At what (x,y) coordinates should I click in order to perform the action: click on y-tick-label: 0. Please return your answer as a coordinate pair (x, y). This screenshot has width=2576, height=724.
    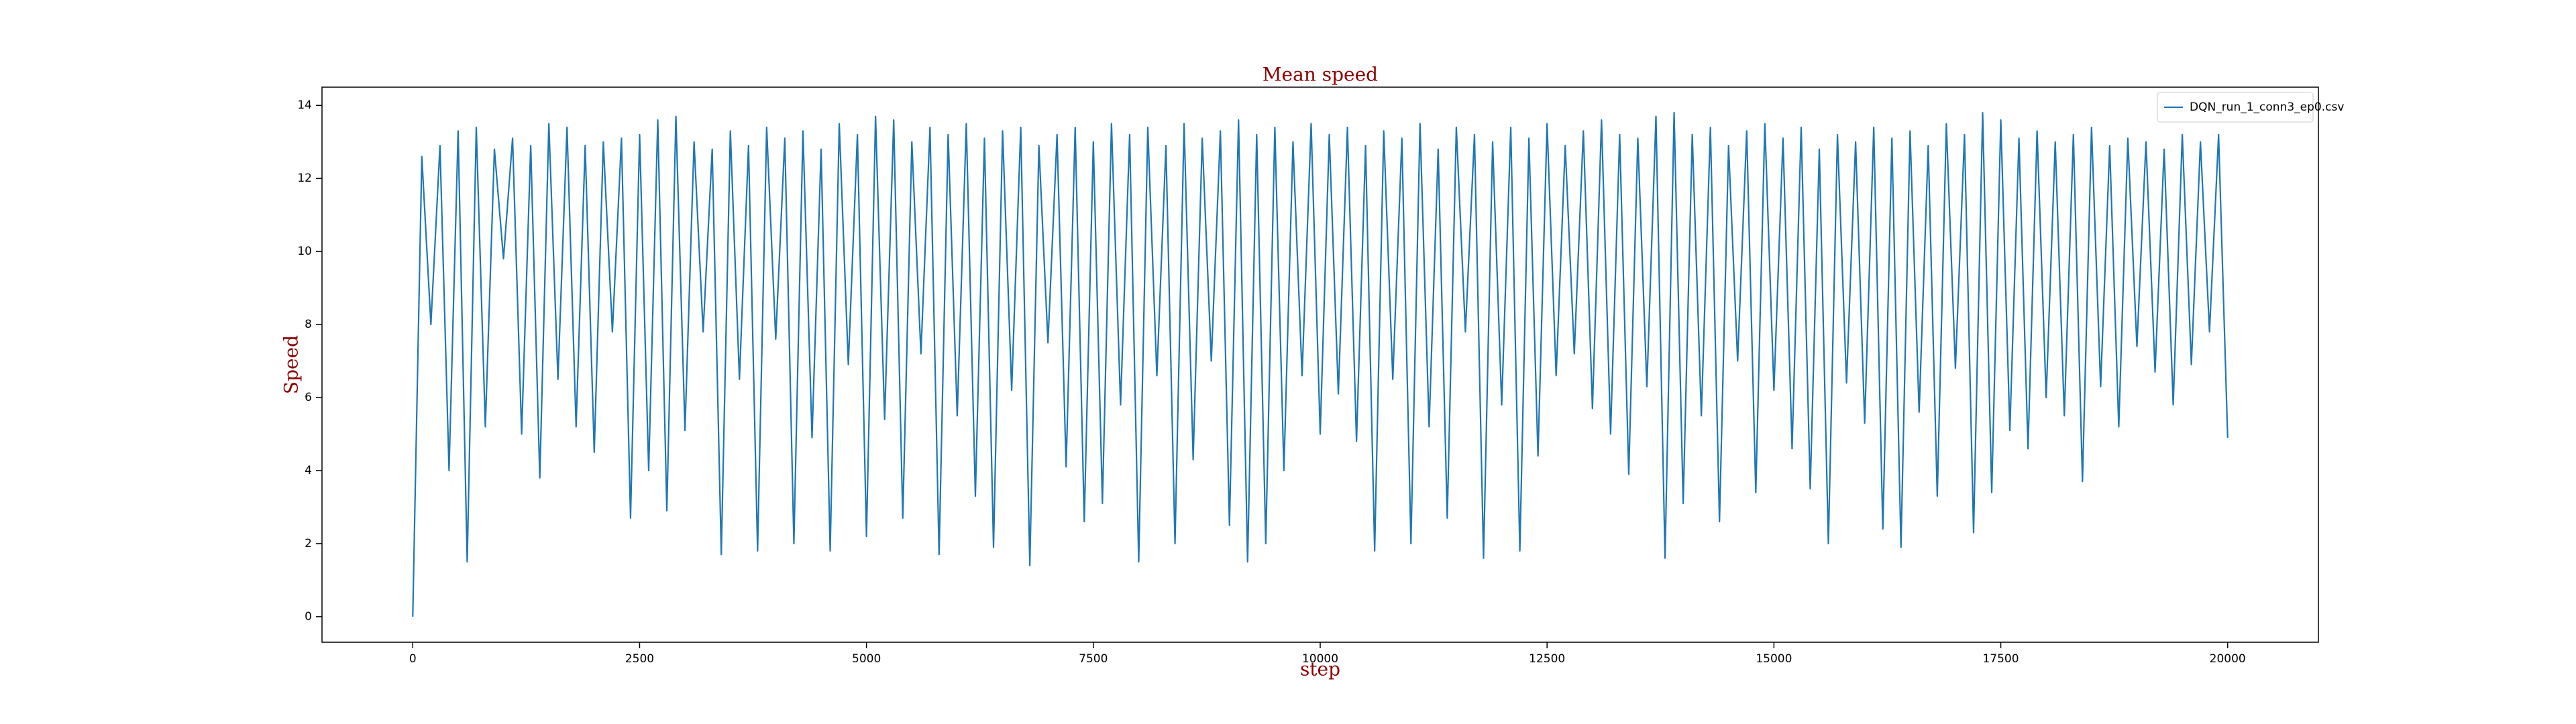
    Looking at the image, I should click on (308, 616).